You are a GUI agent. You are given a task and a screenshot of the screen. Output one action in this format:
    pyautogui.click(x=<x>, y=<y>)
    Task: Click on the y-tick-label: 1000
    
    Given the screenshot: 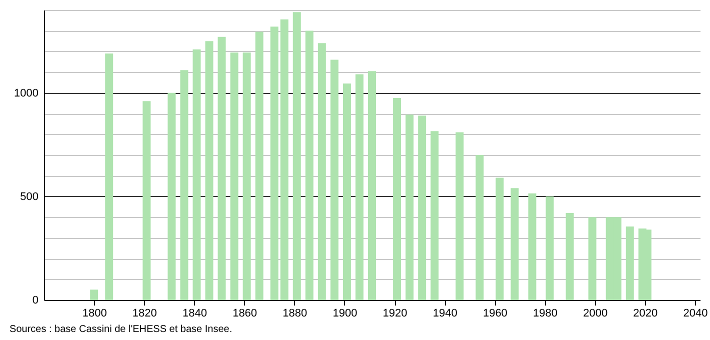 What is the action you would take?
    pyautogui.click(x=26, y=93)
    